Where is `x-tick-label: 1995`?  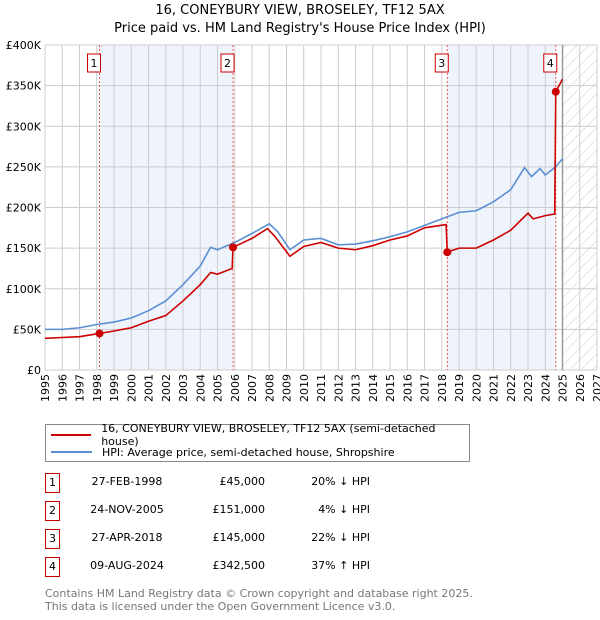
x-tick-label: 1995 is located at coordinates (45, 388).